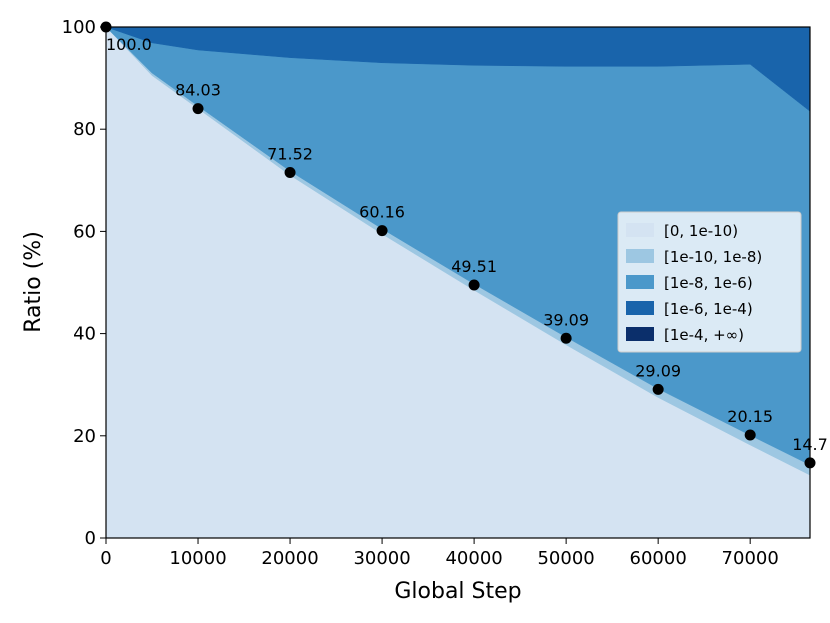  What do you see at coordinates (33, 282) in the screenshot?
I see `y-axis-title: Ratio (%)` at bounding box center [33, 282].